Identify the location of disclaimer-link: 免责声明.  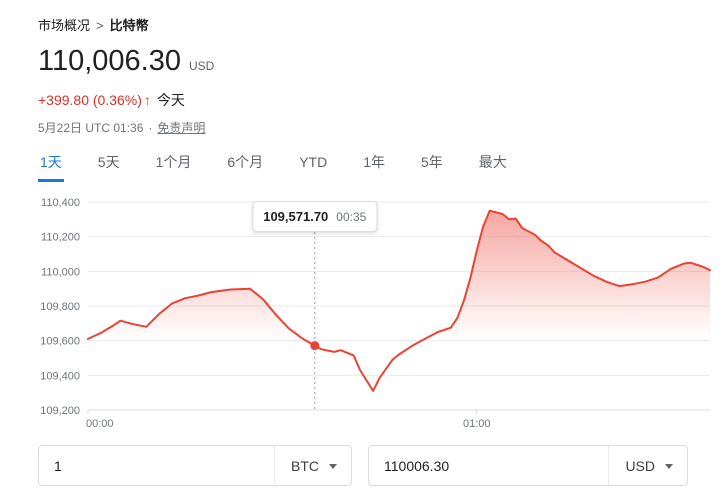
(181, 128).